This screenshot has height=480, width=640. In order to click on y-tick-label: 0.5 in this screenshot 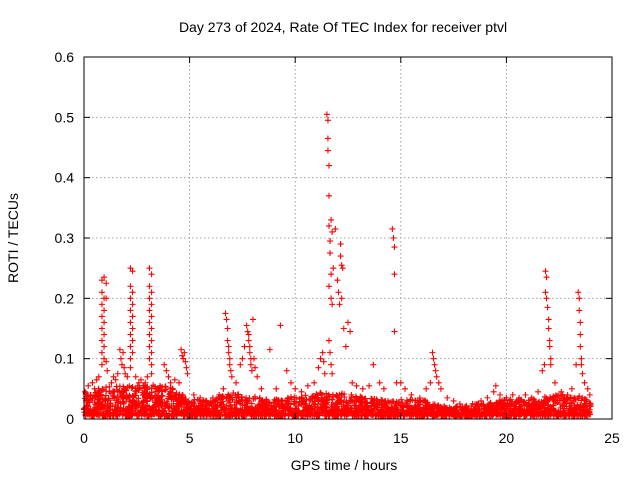, I will do `click(65, 117)`.